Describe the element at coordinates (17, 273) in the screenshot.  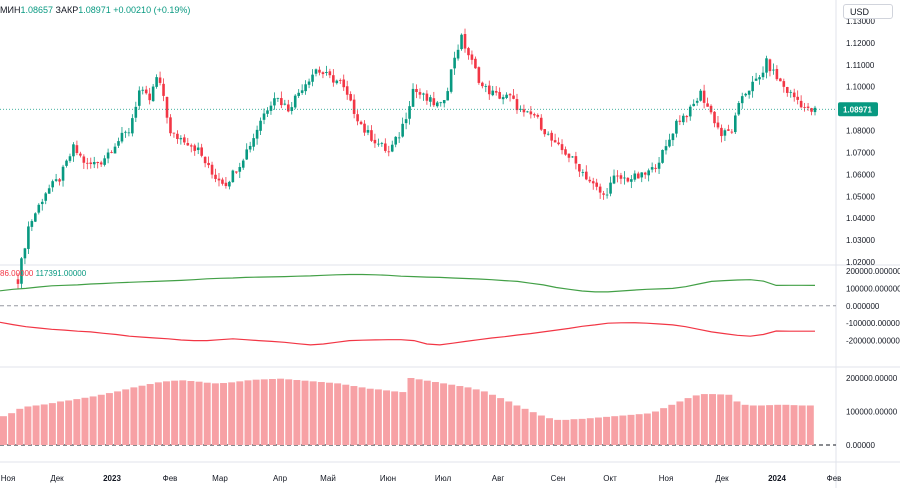
I see `red-series-value: 86.00000` at that location.